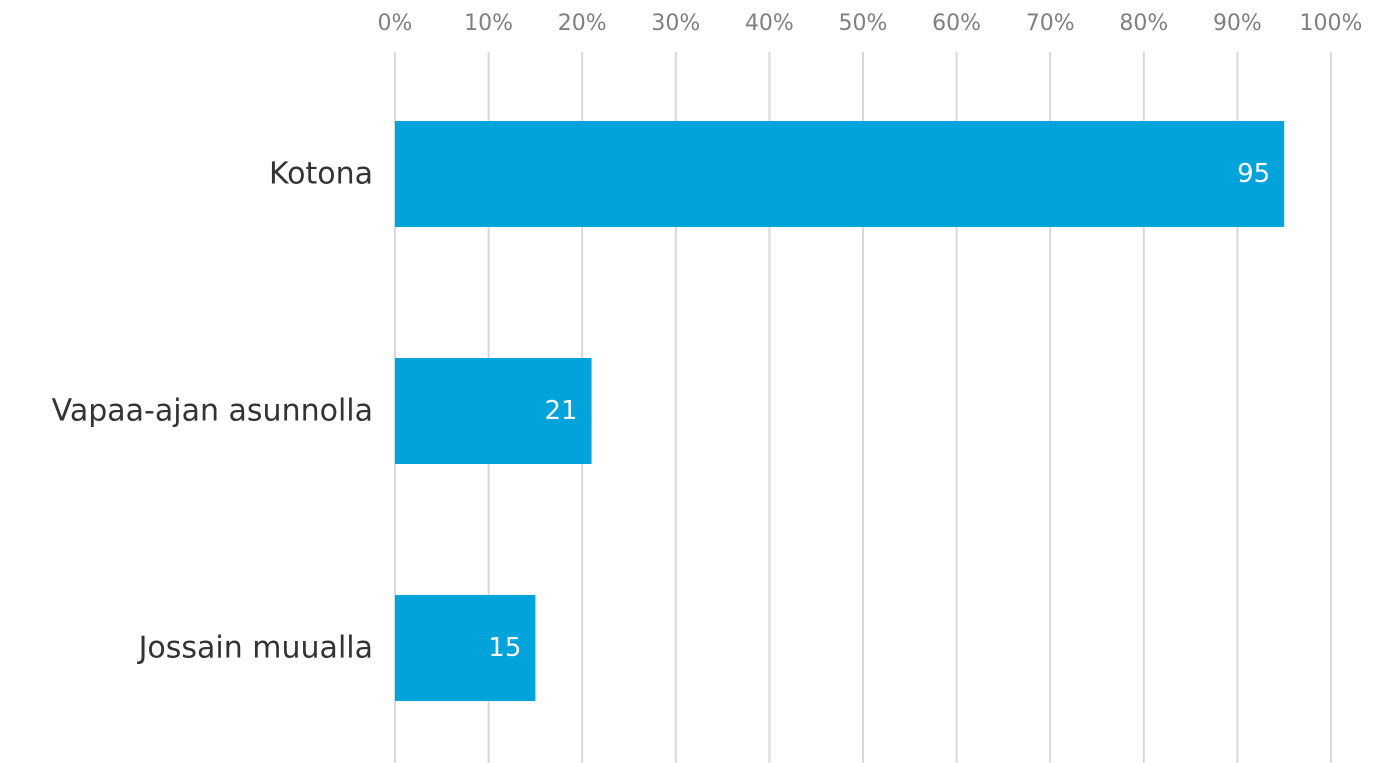 Image resolution: width=1373 pixels, height=763 pixels. I want to click on x-tick-label: 80%, so click(1143, 23).